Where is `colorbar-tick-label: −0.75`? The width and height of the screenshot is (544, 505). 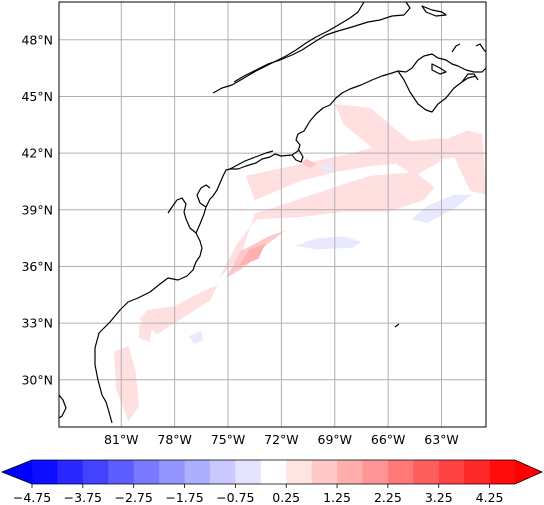 colorbar-tick-label: −0.75 is located at coordinates (235, 497).